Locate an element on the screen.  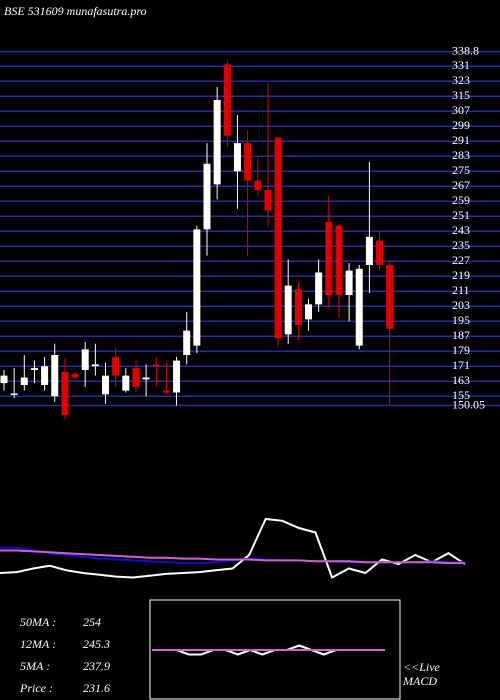
y-tick-label: 235 is located at coordinates (461, 245).